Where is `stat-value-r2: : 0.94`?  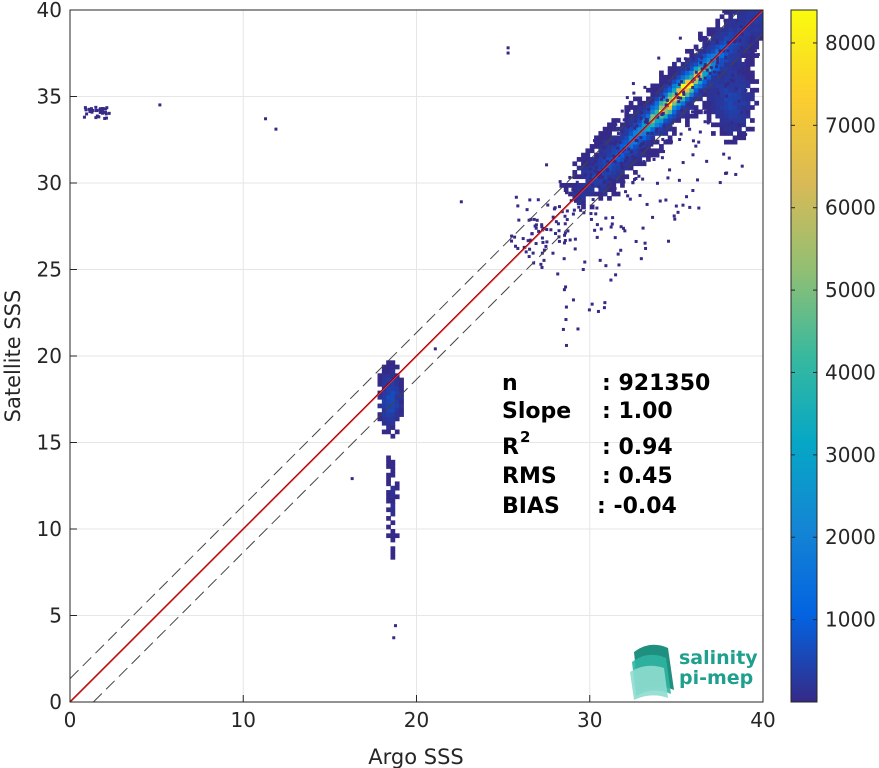 stat-value-r2: : 0.94 is located at coordinates (637, 447).